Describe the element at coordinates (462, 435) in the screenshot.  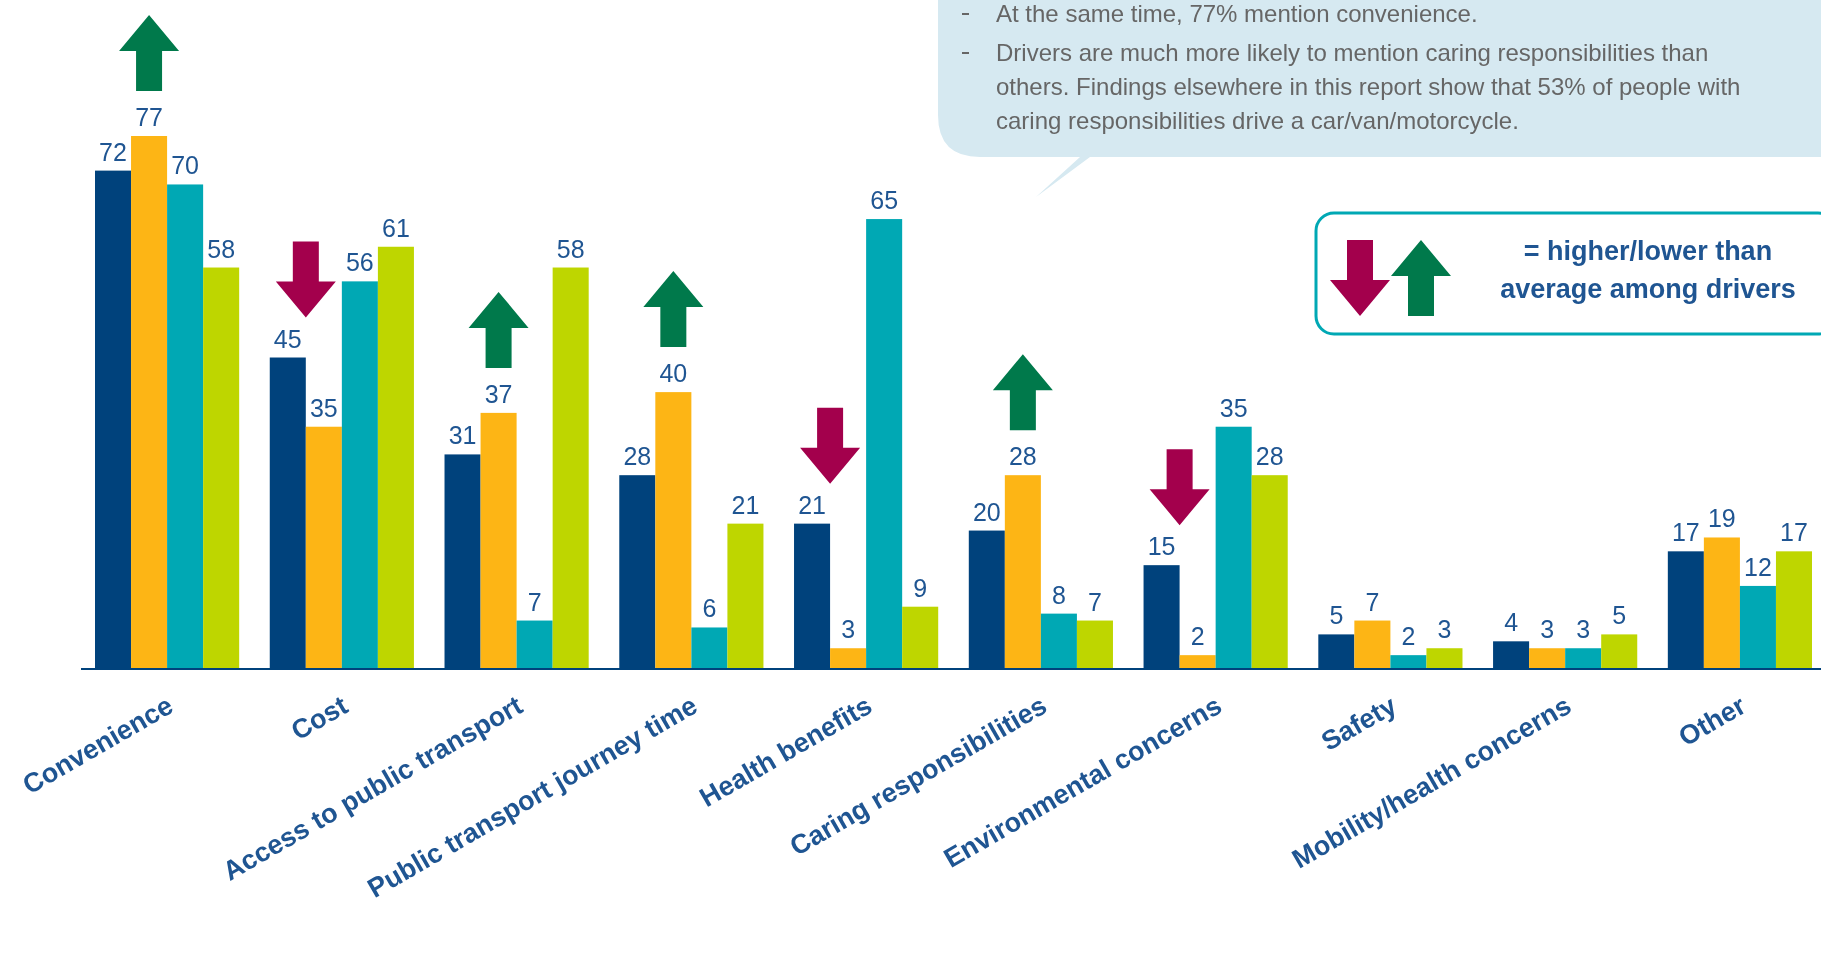
I see `data-label: 31` at that location.